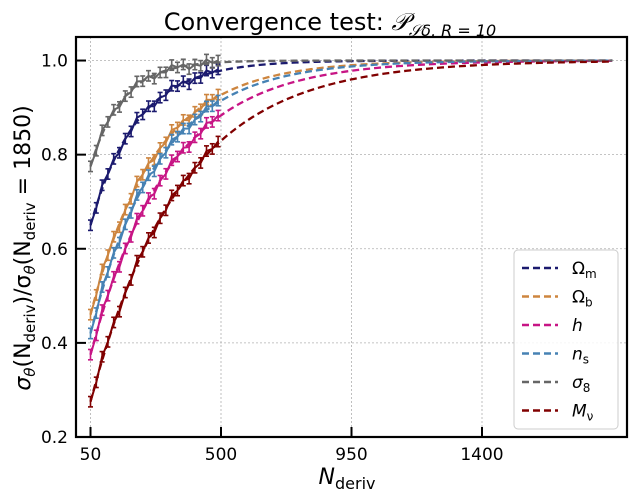 This screenshot has width=632, height=499. Describe the element at coordinates (583, 413) in the screenshot. I see `legend-label: Mν` at that location.